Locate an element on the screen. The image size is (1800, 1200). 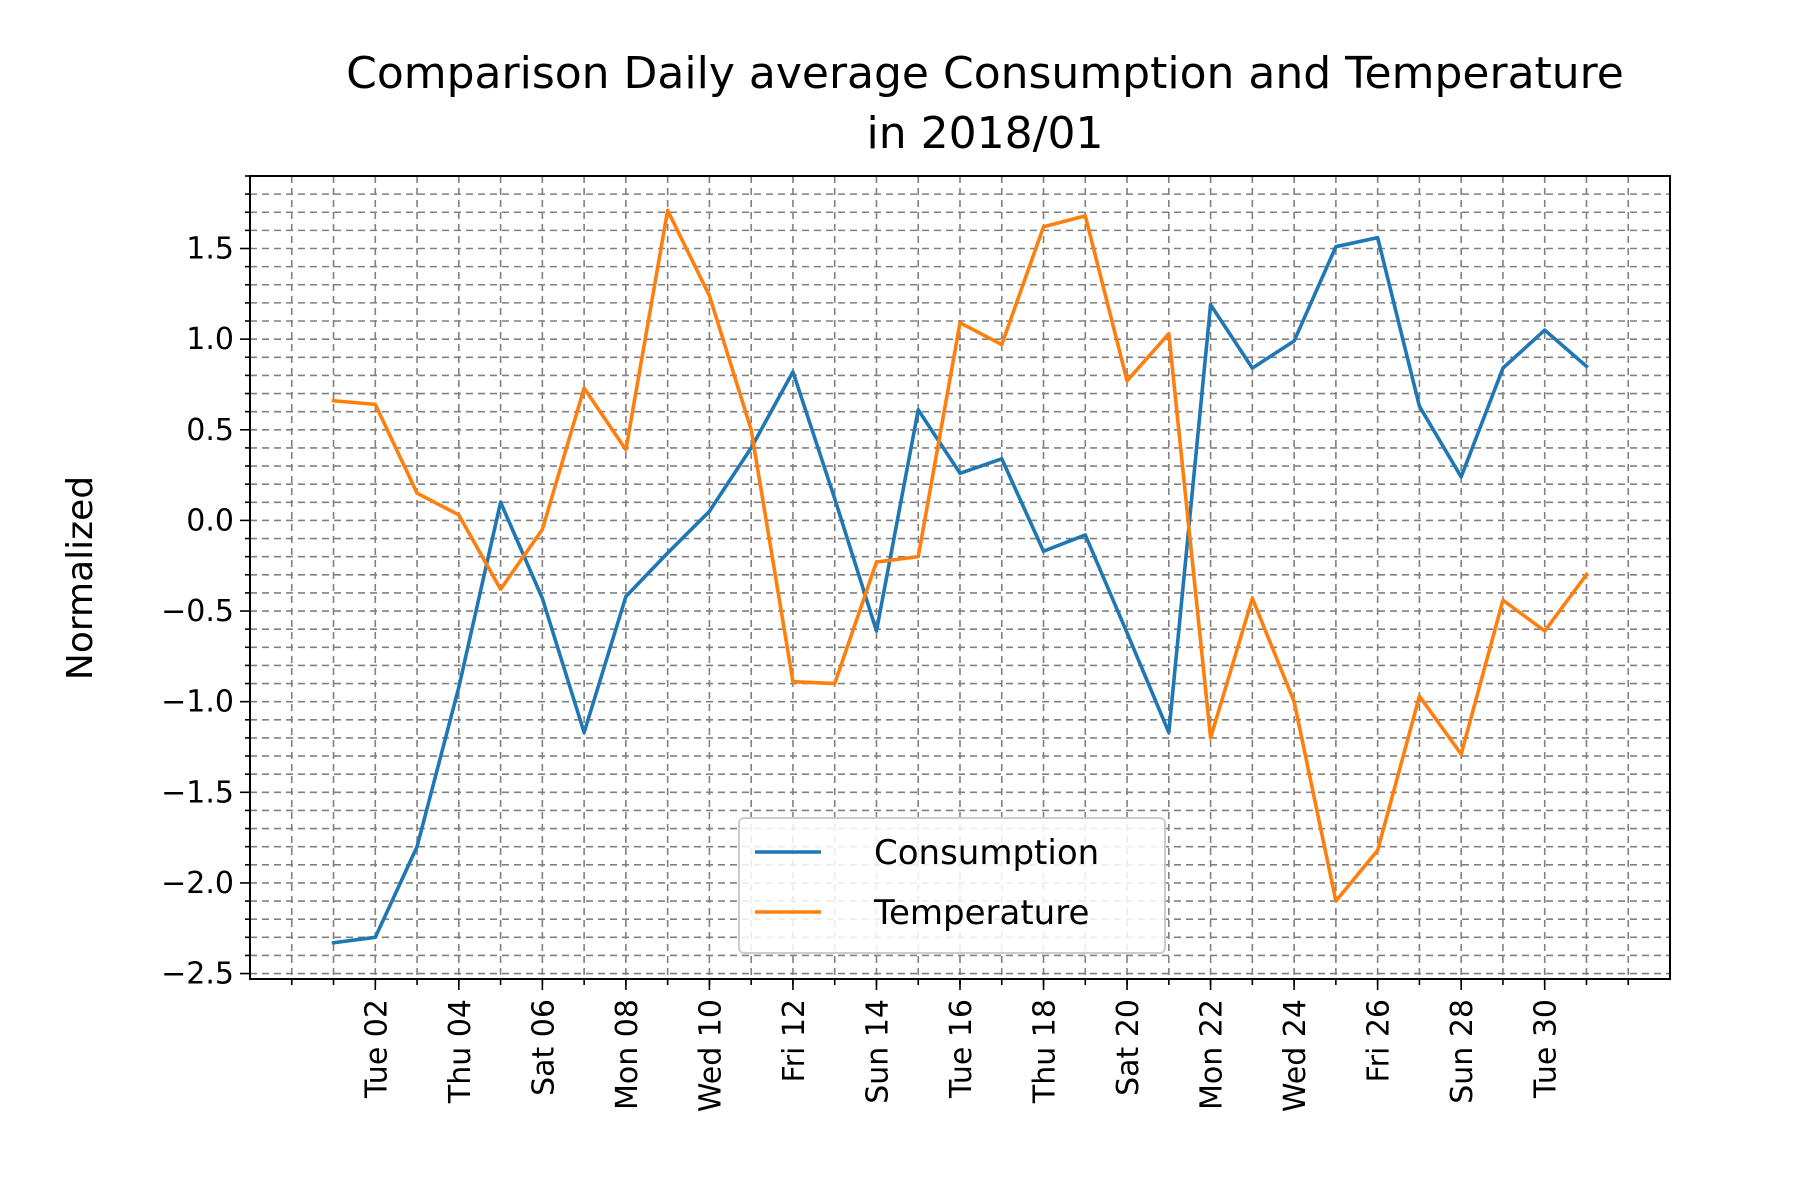
x-tick-label: Tue 30 is located at coordinates (1546, 1049).